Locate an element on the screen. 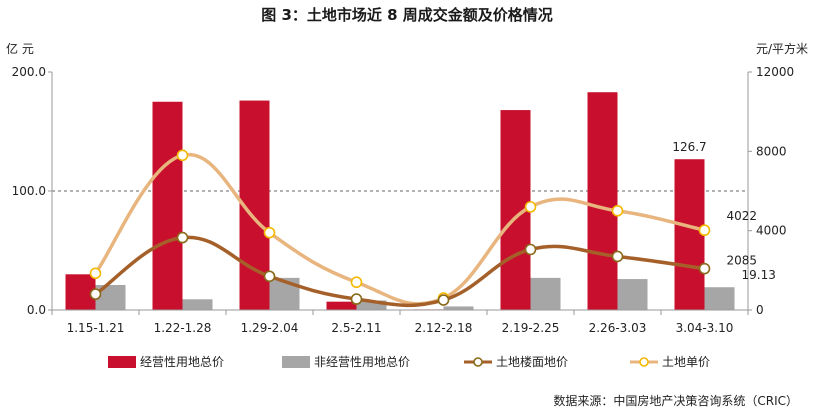 This screenshot has height=414, width=814. right-tick-label: 0 is located at coordinates (760, 310).